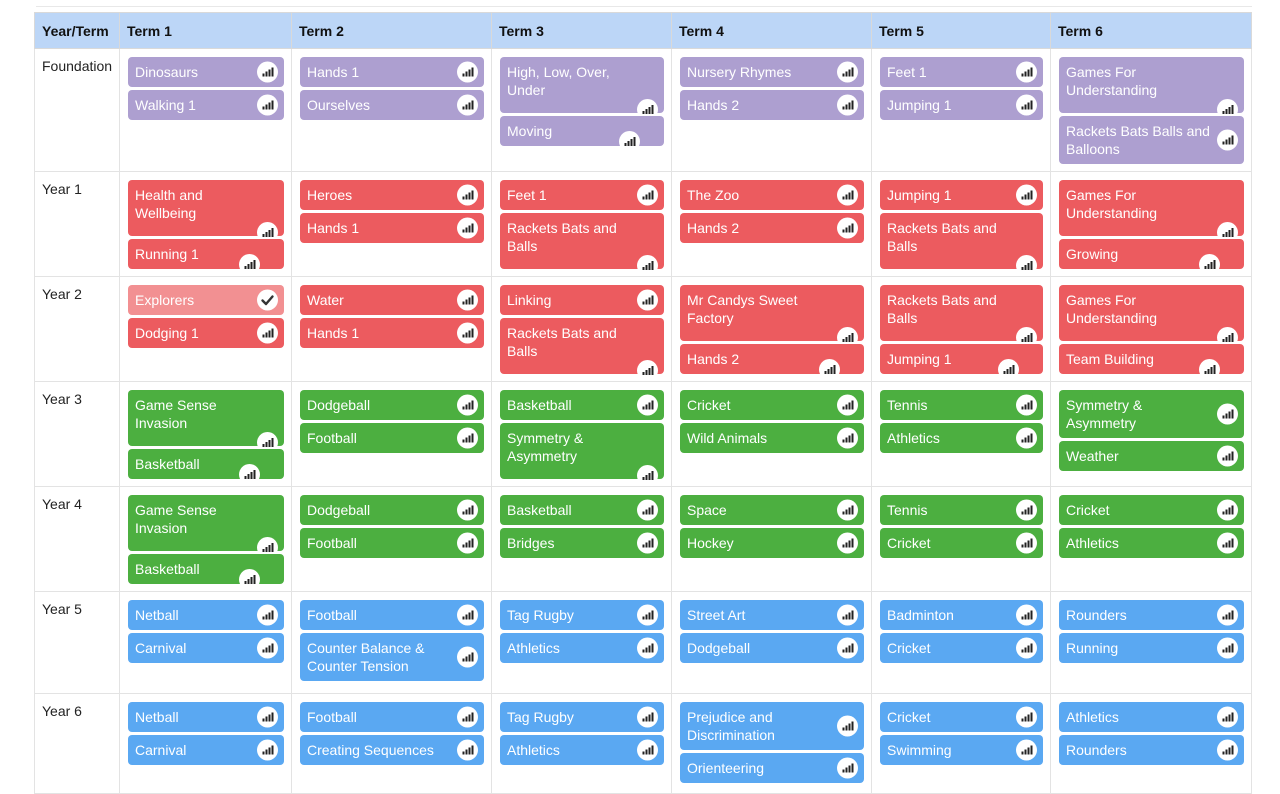 The width and height of the screenshot is (1280, 794). I want to click on unit-card: Creating Sequences, so click(392, 750).